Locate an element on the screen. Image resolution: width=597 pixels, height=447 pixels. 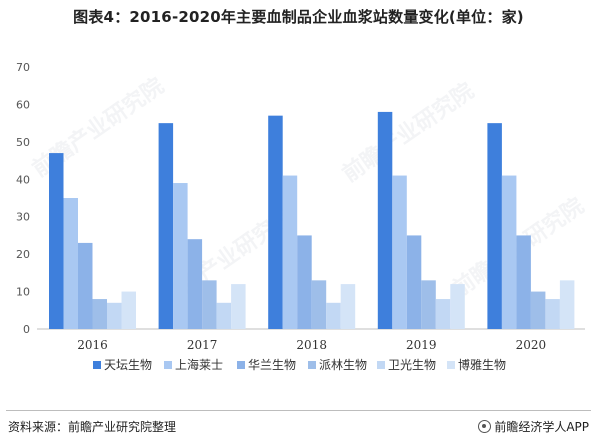
bar-2018-派林生物 is located at coordinates (319, 304).